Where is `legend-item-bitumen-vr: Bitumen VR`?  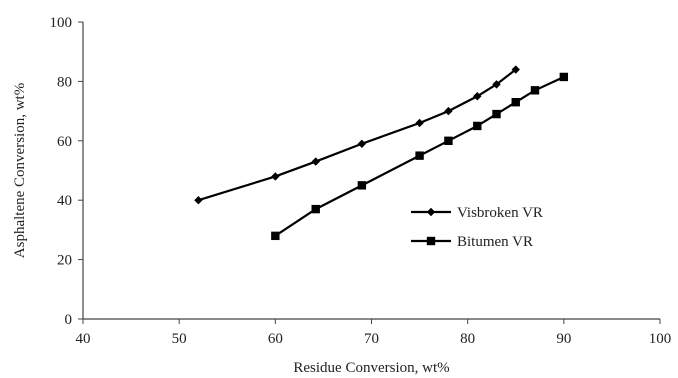 legend-item-bitumen-vr: Bitumen VR is located at coordinates (472, 242).